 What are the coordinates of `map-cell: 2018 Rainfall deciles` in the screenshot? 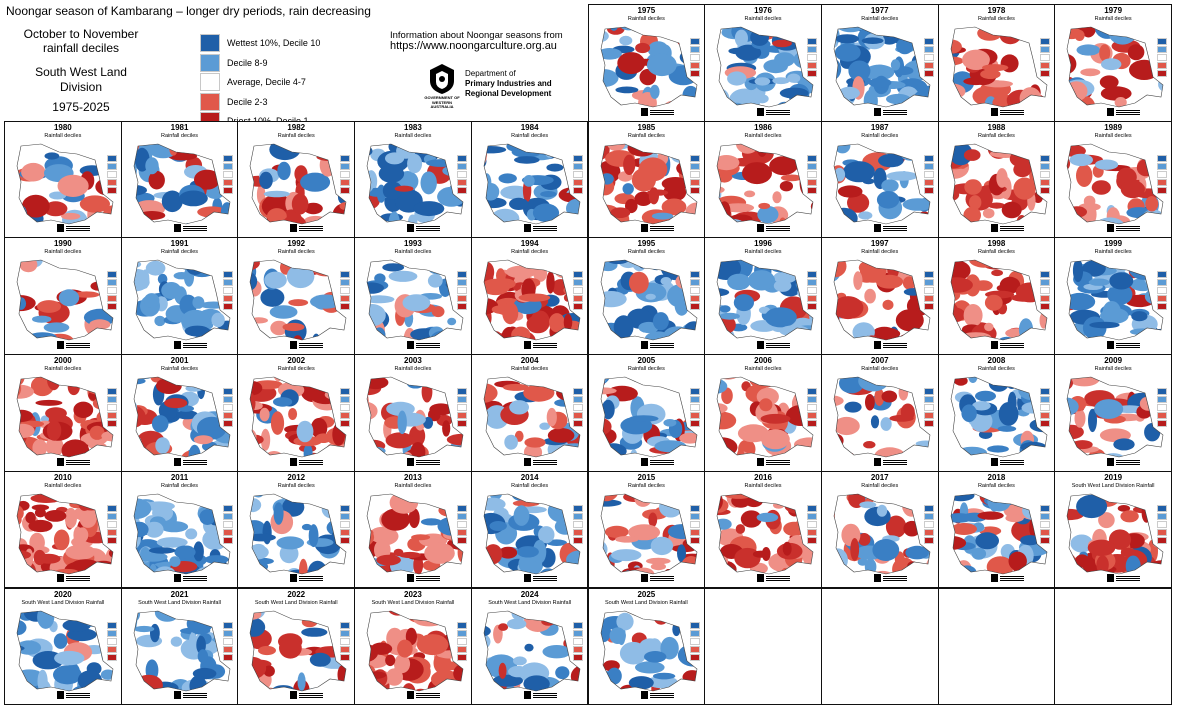 It's located at (996, 529).